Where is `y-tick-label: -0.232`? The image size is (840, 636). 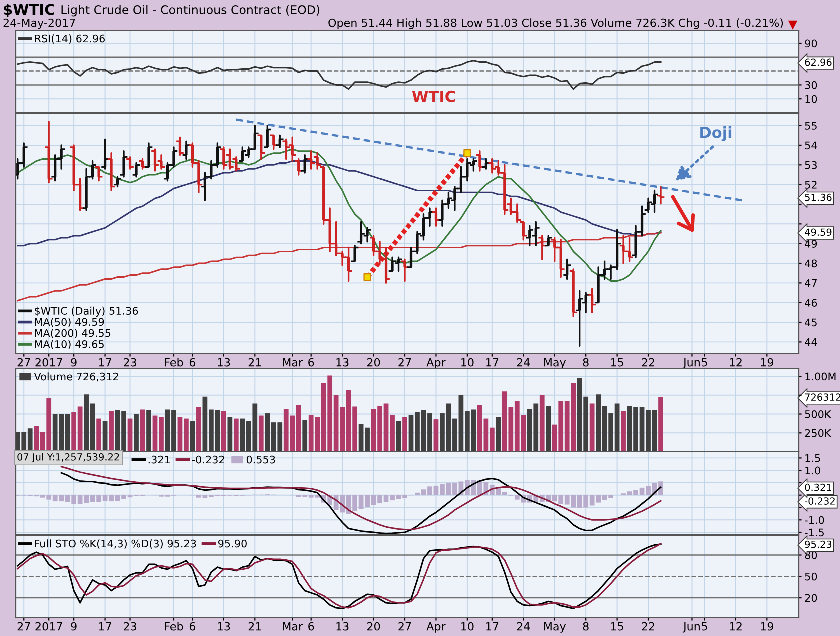
y-tick-label: -0.232 is located at coordinates (820, 501).